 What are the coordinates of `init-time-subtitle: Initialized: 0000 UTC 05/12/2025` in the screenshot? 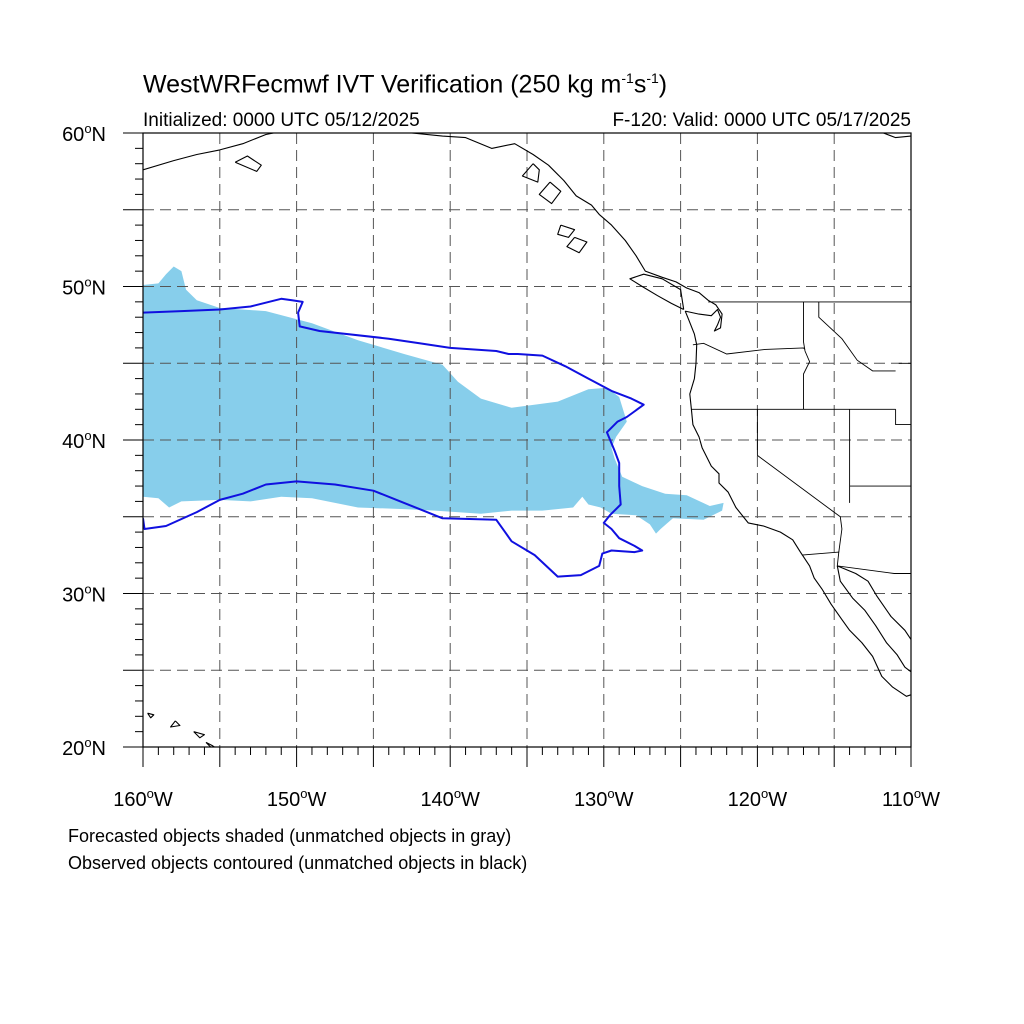 It's located at (281, 120).